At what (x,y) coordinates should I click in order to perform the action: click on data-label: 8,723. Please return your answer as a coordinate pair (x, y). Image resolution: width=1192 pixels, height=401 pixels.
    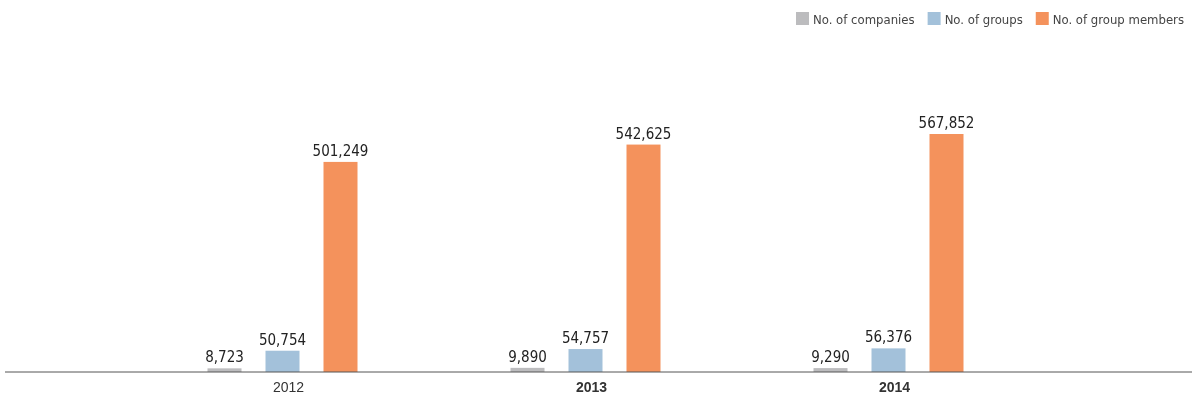
    Looking at the image, I should click on (224, 357).